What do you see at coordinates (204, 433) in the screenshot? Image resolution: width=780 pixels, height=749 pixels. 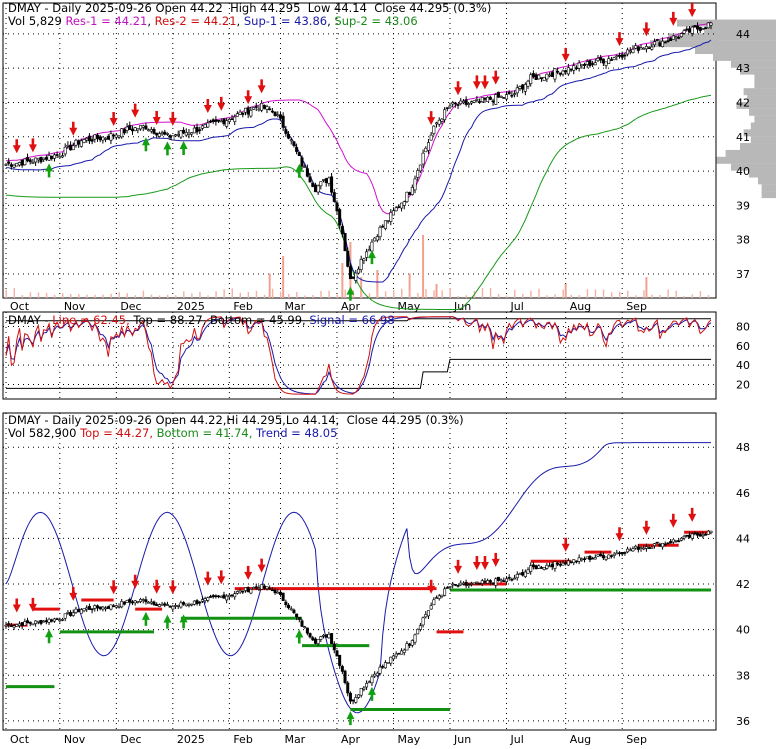 I see `panel3-bottom-label: Bottom = 41.74,` at bounding box center [204, 433].